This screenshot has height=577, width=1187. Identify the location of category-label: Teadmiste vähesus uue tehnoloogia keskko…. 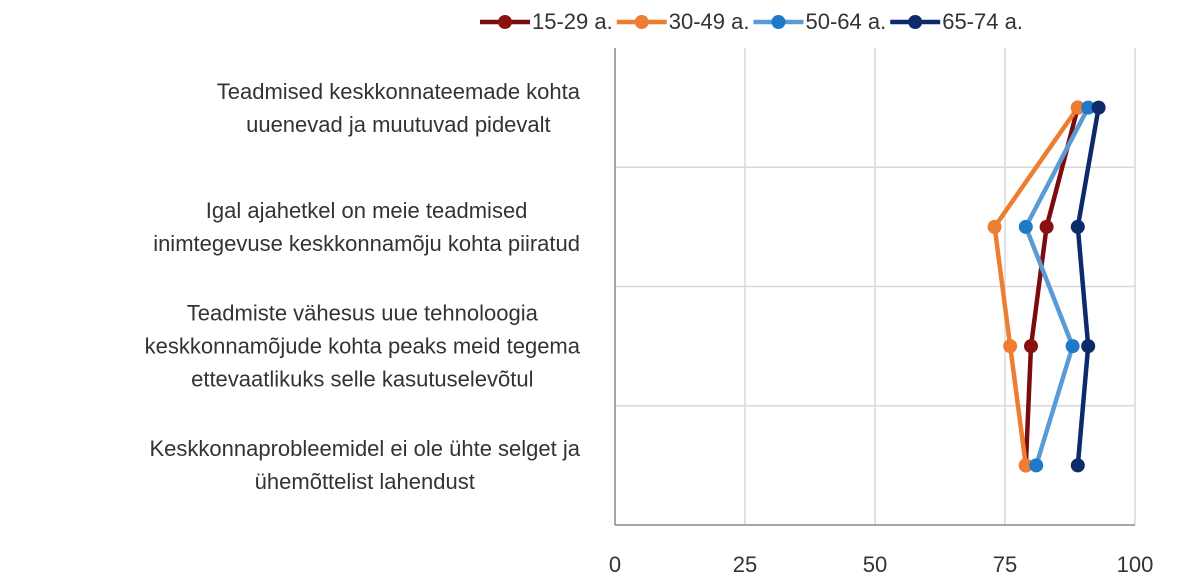
(362, 346).